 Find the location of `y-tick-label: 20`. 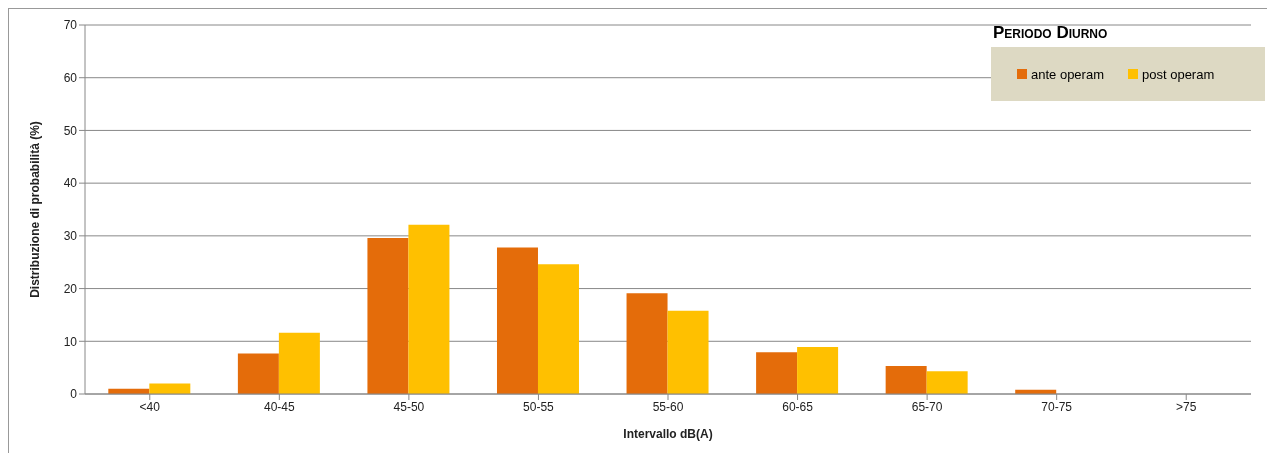

y-tick-label: 20 is located at coordinates (70, 288).